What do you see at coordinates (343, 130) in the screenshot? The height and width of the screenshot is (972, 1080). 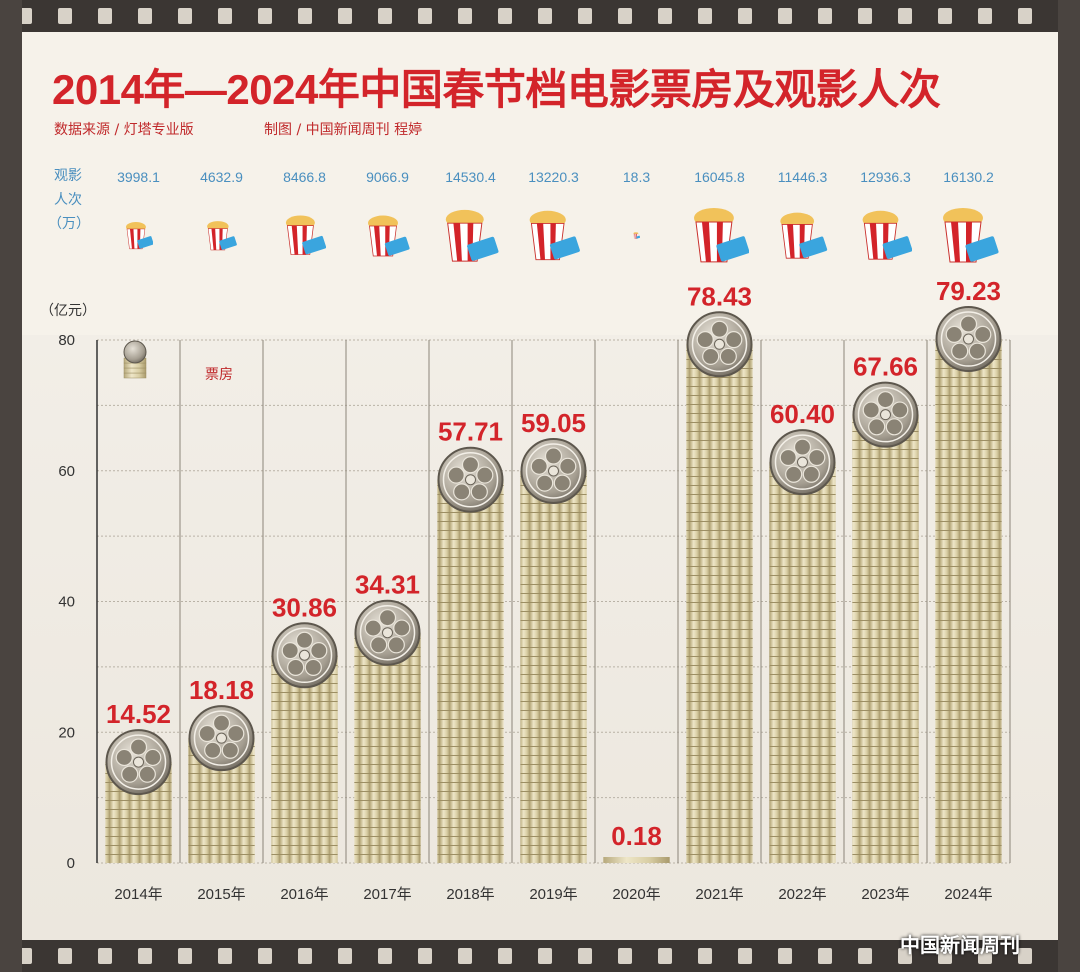 I see `chart-credit: 制图 / 中国新闻周刊 程婷` at bounding box center [343, 130].